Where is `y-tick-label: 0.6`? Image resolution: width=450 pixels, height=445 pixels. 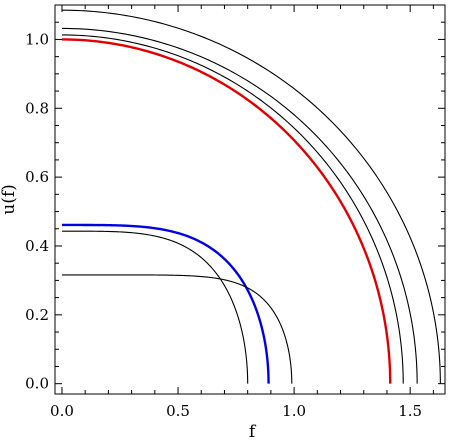 y-tick-label: 0.6 is located at coordinates (37, 177).